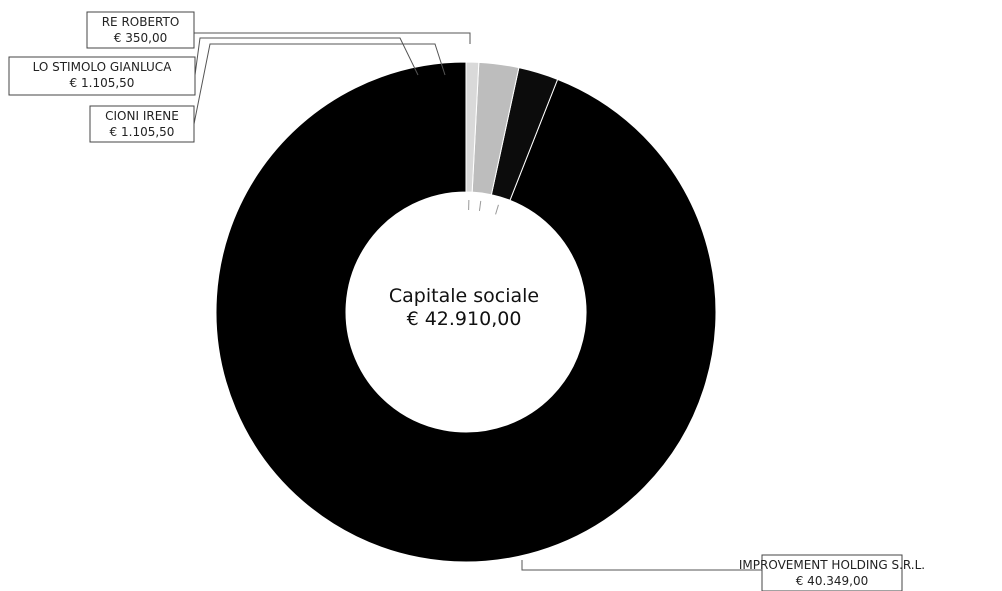 The width and height of the screenshot is (1002, 591). What do you see at coordinates (319, 84) in the screenshot?
I see `leader-line-cioni-irene` at bounding box center [319, 84].